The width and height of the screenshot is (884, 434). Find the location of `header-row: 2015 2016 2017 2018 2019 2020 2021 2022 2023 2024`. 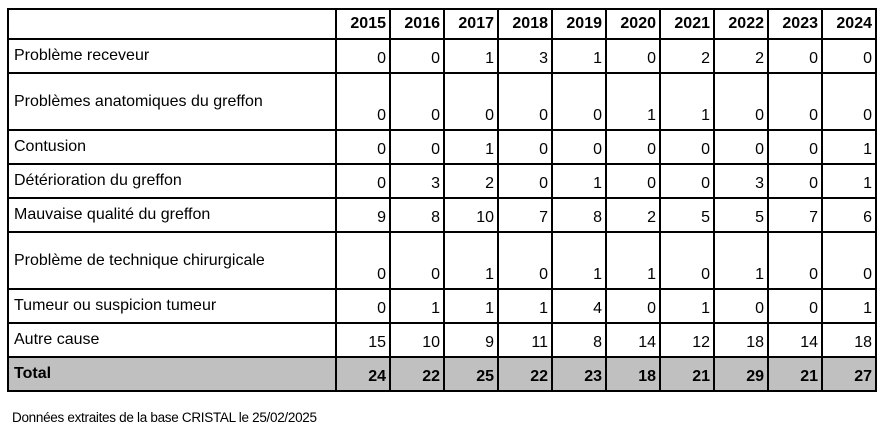

header-row: 2015 2016 2017 2018 2019 2020 2021 2022 2023 2024 is located at coordinates (442, 24).